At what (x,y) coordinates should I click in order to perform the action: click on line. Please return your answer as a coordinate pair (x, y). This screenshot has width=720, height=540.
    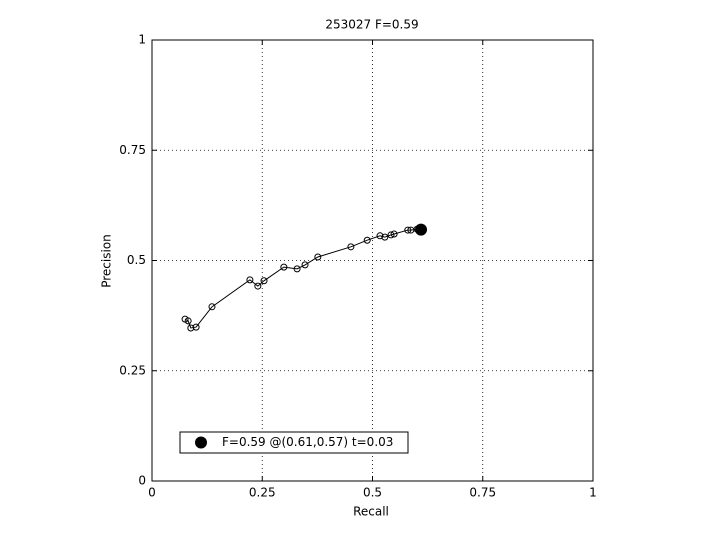
    Looking at the image, I should click on (301, 278).